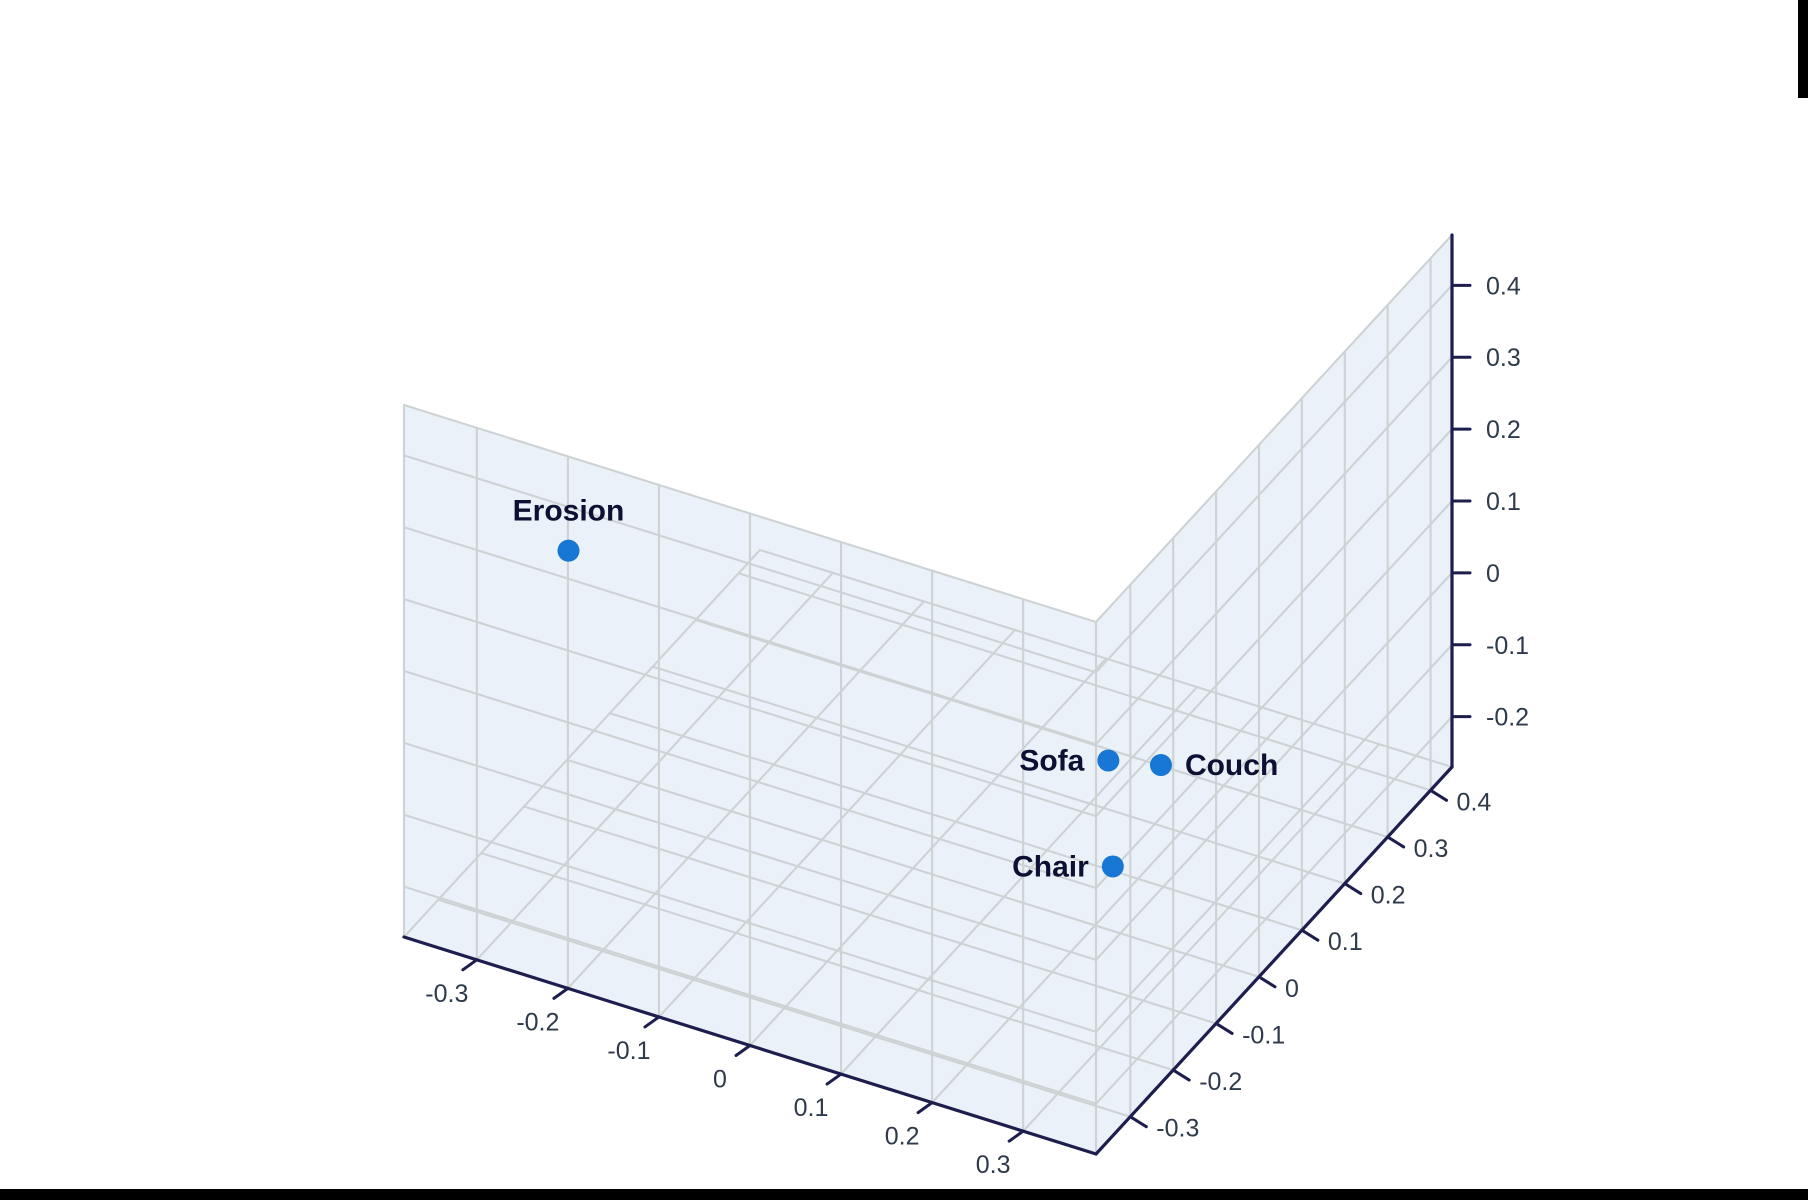 Image resolution: width=1808 pixels, height=1200 pixels. I want to click on y-axis-tick-label: 0, so click(1292, 989).